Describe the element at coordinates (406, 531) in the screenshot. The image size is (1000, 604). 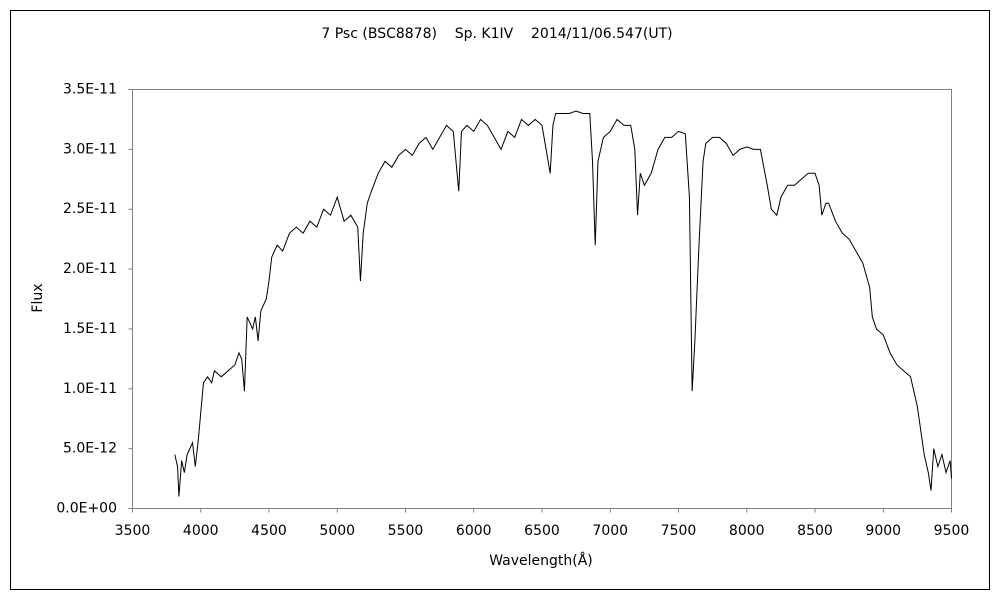
I see `x-tick-label: 5500` at that location.